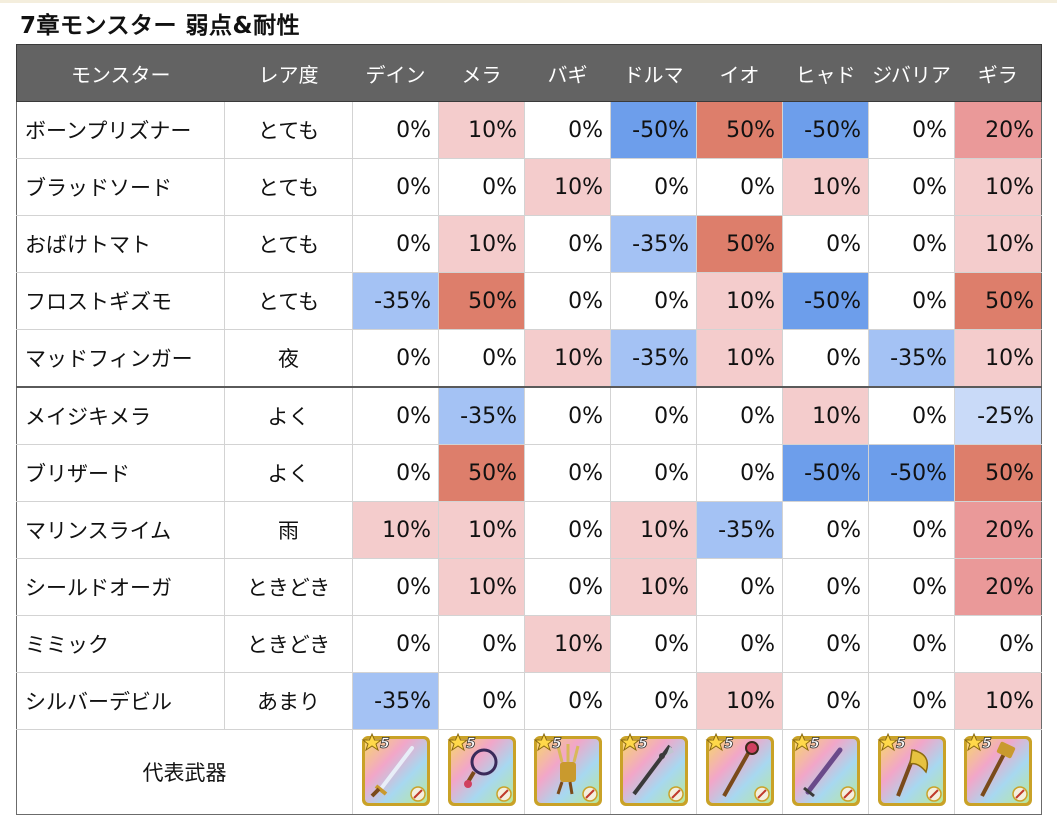  I want to click on table-row: マッドフィンガー夜 0% 0% 10% -35% 10% 0% -35% 10%, so click(529, 358).